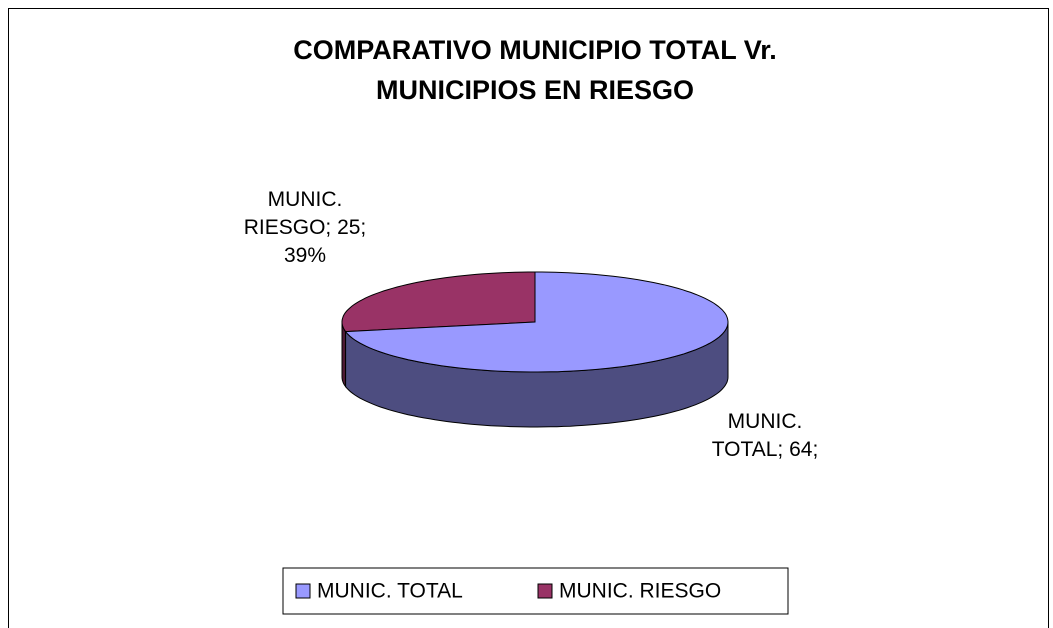  Describe the element at coordinates (305, 227) in the screenshot. I see `data-label: MUNIC. RIESGO; 25; 39%` at that location.